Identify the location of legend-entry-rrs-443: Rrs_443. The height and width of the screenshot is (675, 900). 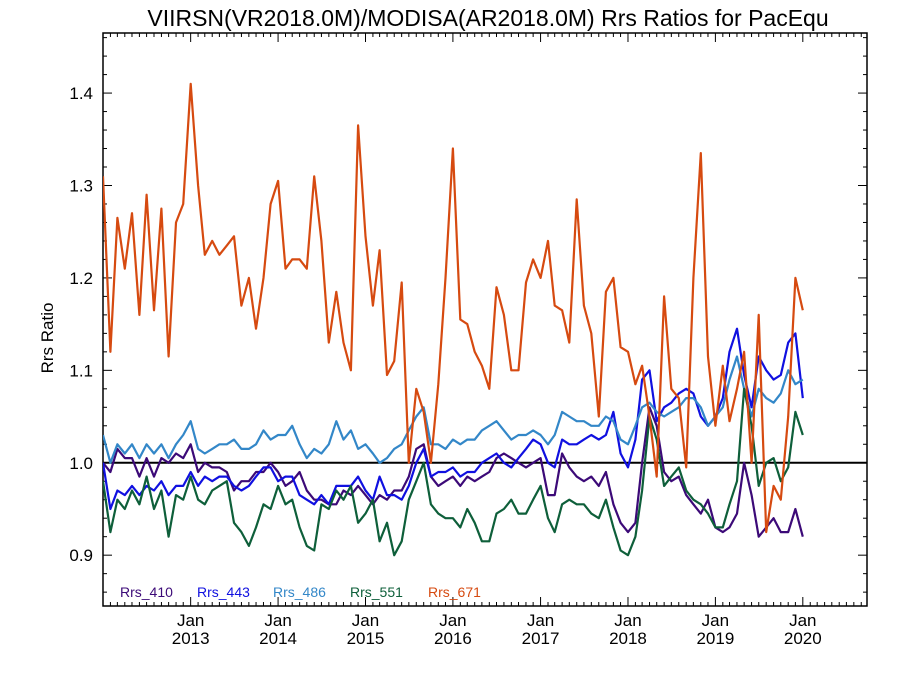
(223, 592).